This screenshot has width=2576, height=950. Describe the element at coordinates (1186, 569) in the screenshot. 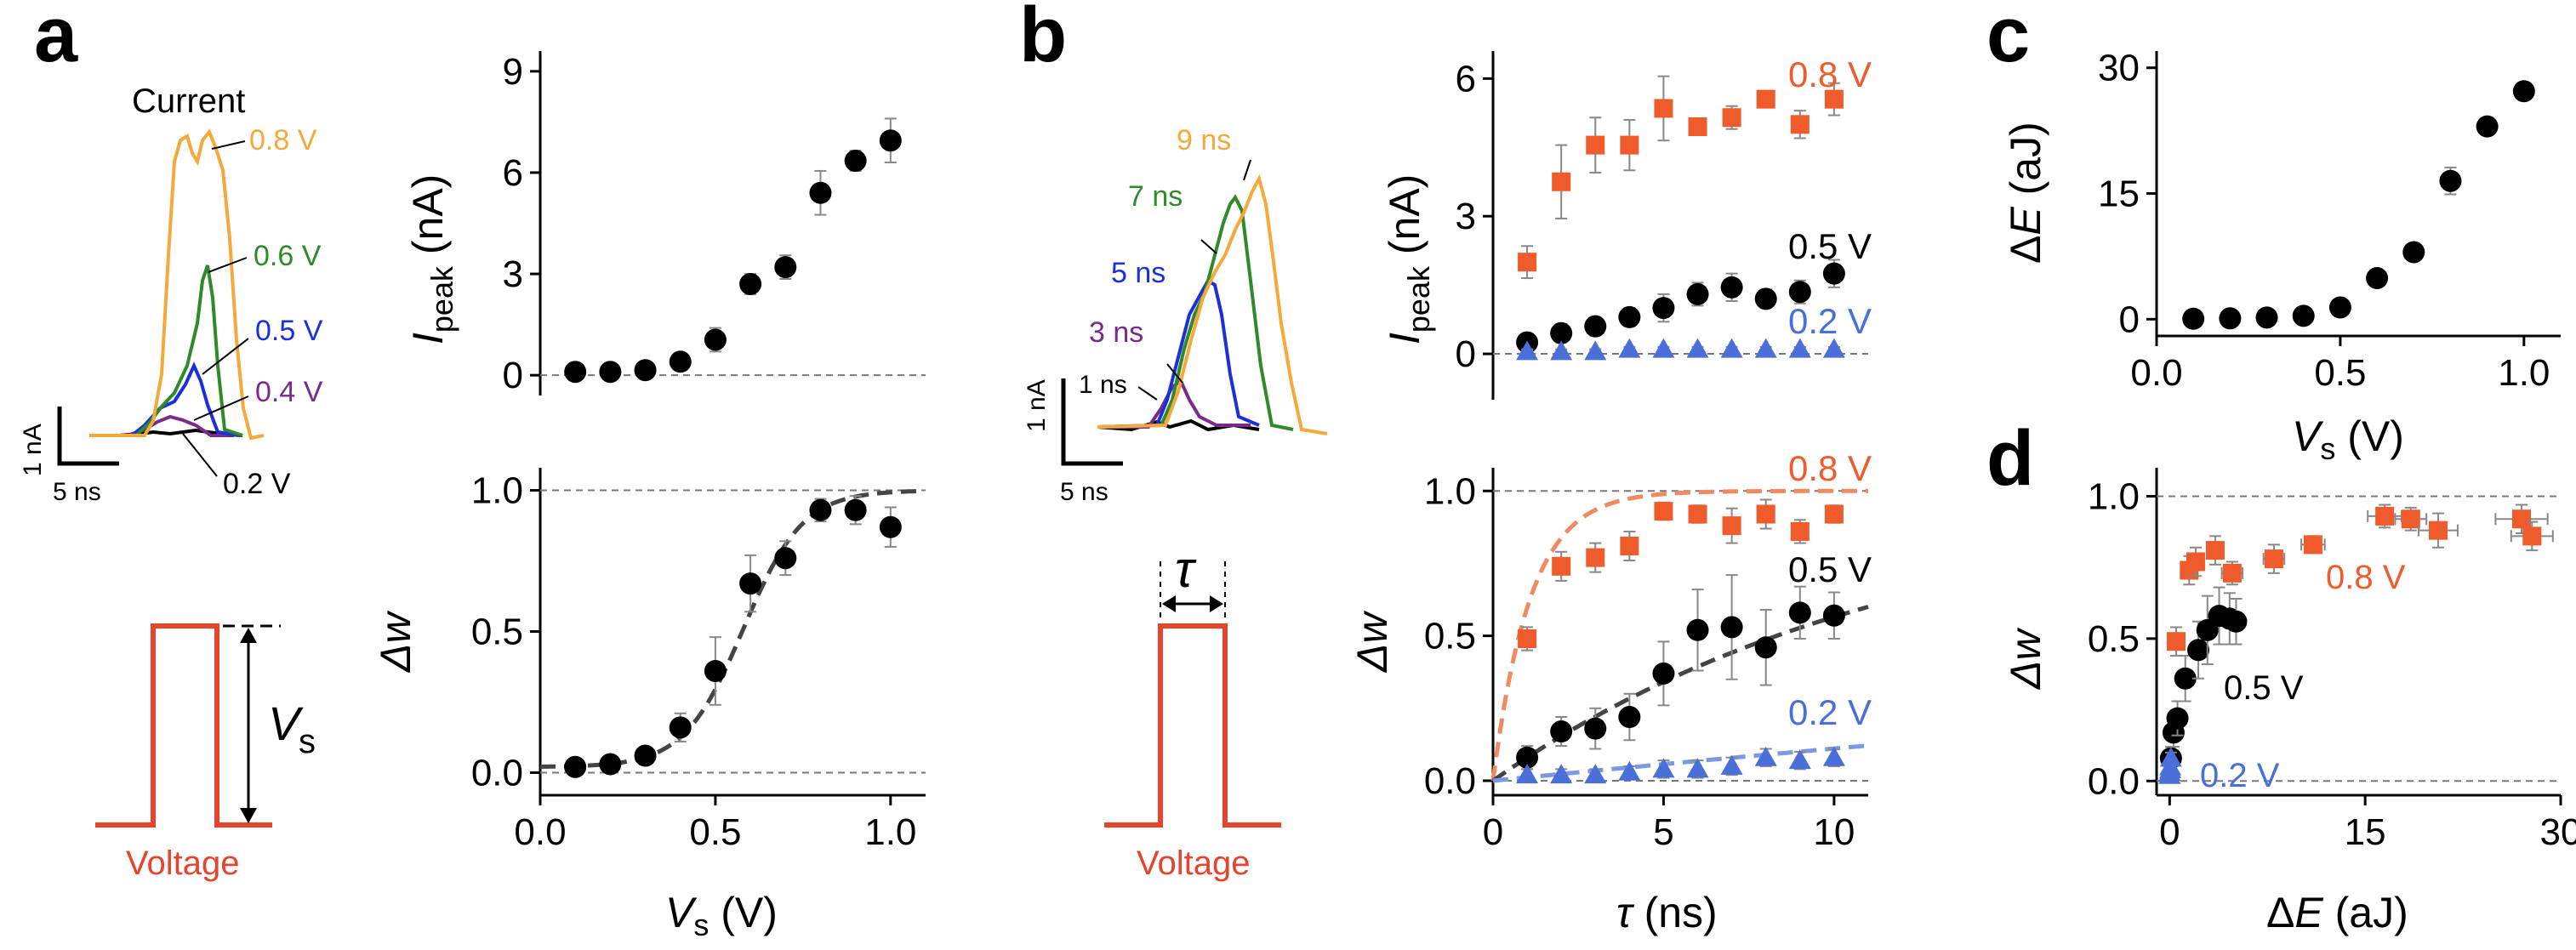

I see `pulse-width-symbol: τ` at that location.